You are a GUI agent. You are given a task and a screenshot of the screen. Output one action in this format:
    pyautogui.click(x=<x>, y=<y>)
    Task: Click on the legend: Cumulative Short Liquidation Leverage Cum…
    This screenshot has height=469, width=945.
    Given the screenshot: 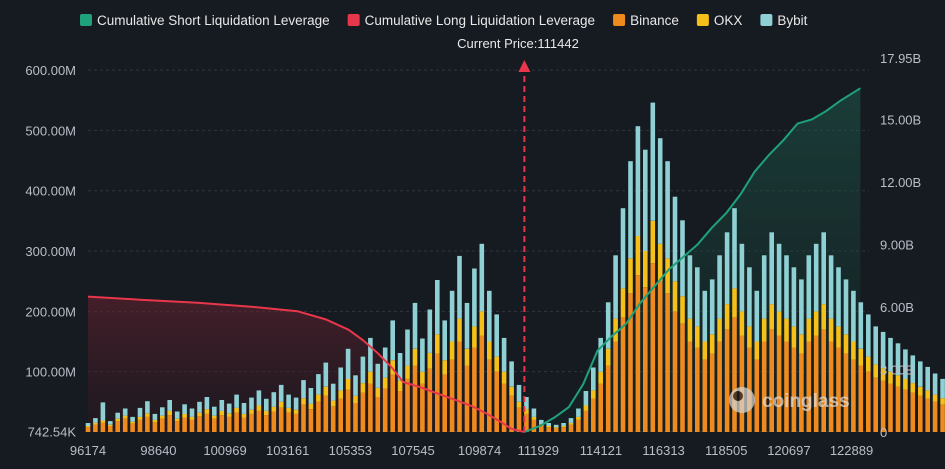 What is the action you would take?
    pyautogui.click(x=444, y=20)
    